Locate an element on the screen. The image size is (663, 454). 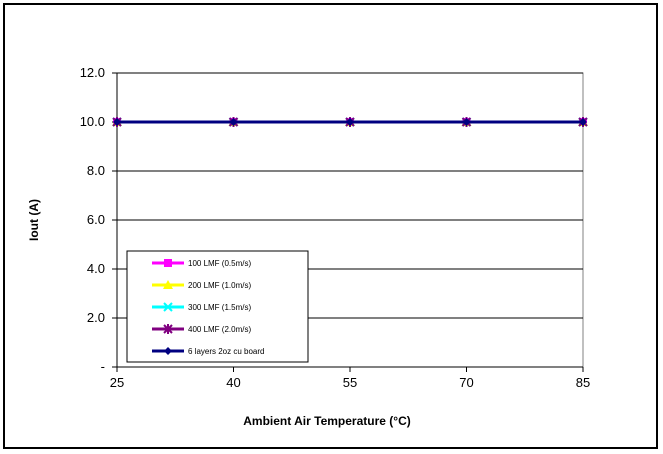
y-axis-title: Iout (A) is located at coordinates (34, 220).